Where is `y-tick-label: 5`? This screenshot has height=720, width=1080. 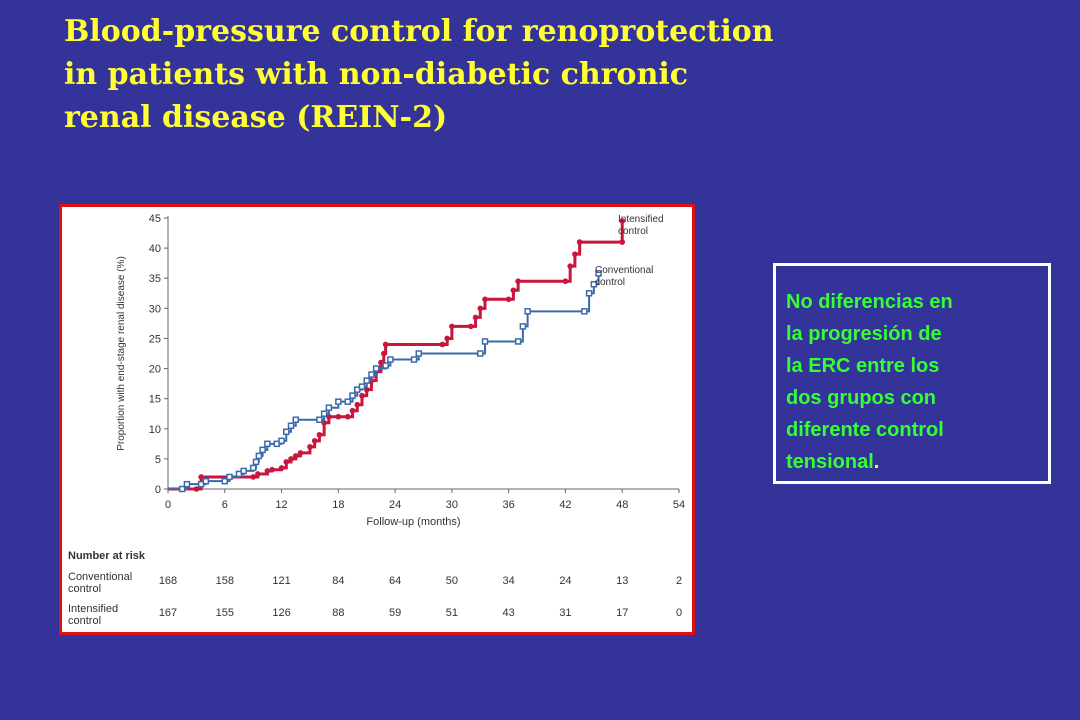
y-tick-label: 5 is located at coordinates (158, 460).